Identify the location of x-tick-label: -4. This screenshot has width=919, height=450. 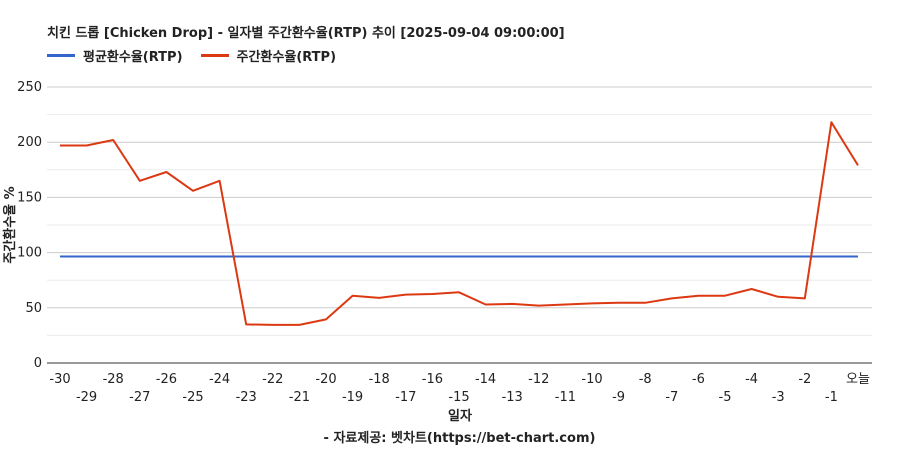
(751, 379).